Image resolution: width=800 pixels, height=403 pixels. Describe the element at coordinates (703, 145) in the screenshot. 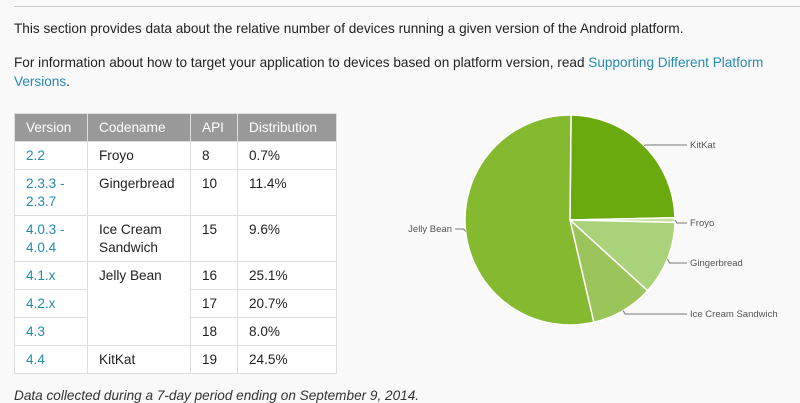

I see `pie-label: KitKat` at that location.